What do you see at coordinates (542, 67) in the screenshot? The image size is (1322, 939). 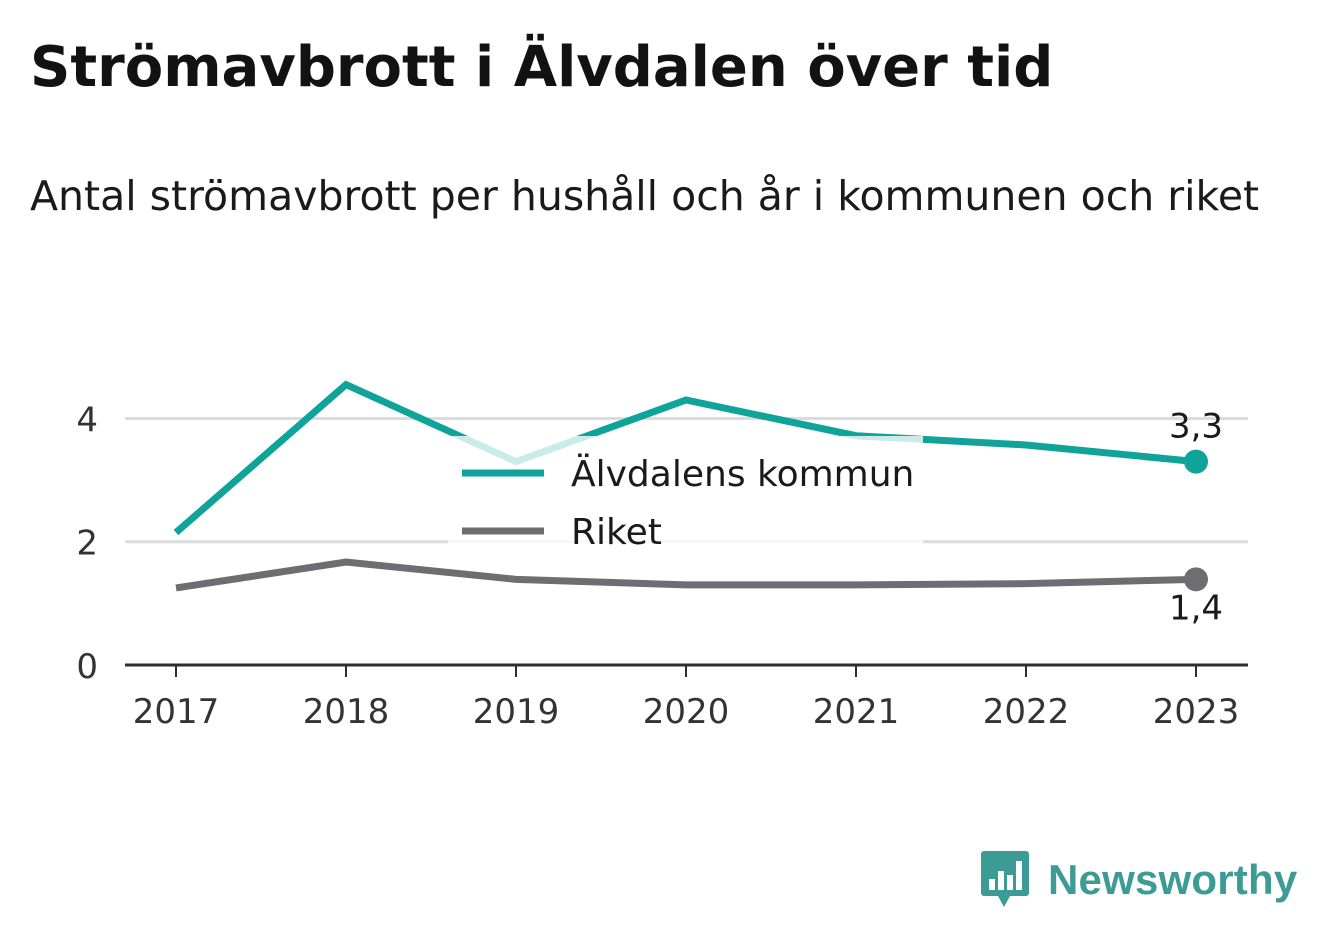 I see `chart-title: Strömavbrott i Älvdalen över tid` at bounding box center [542, 67].